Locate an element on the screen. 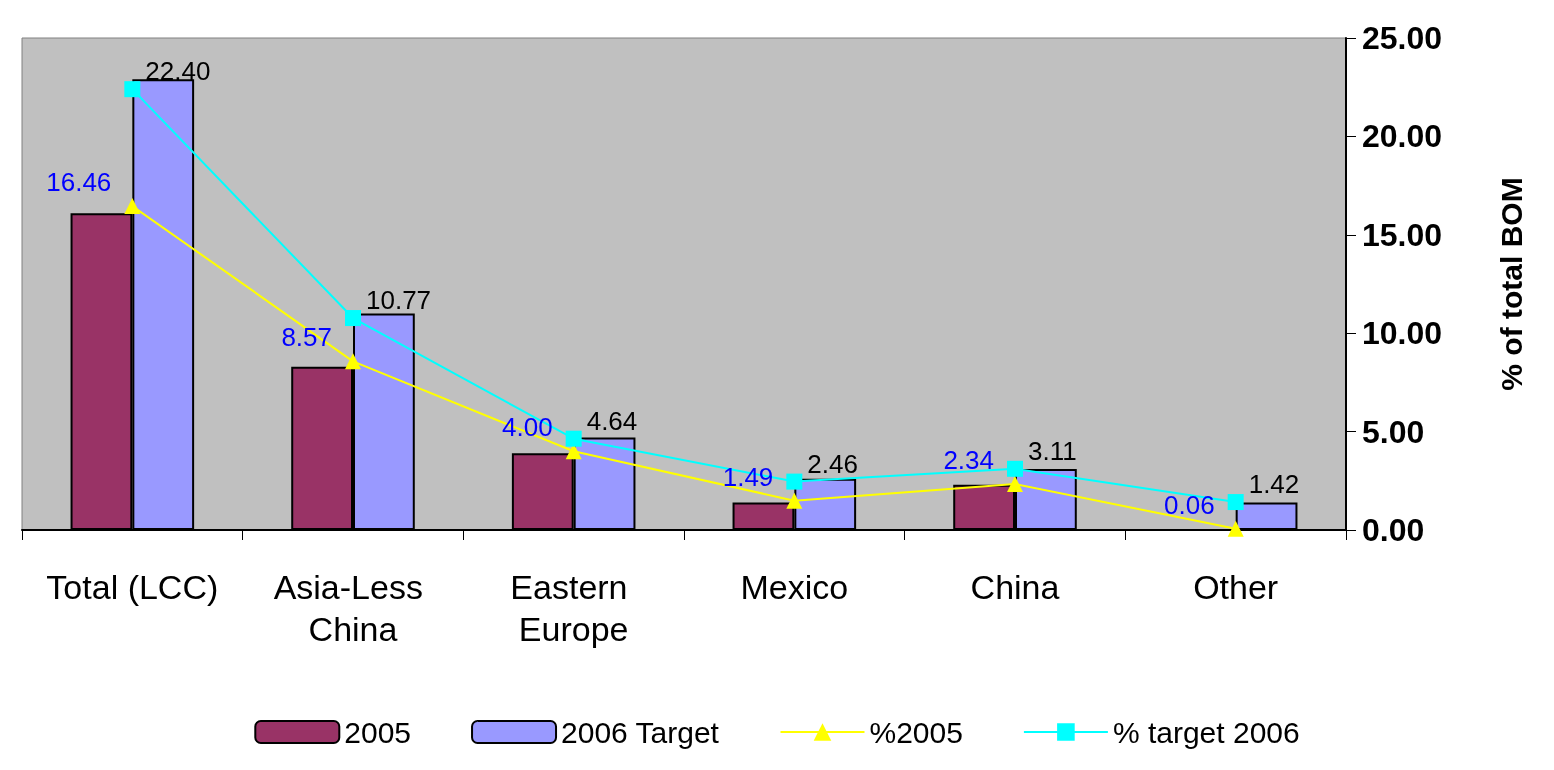 The width and height of the screenshot is (1554, 770). data-label: 2.46 is located at coordinates (832, 463).